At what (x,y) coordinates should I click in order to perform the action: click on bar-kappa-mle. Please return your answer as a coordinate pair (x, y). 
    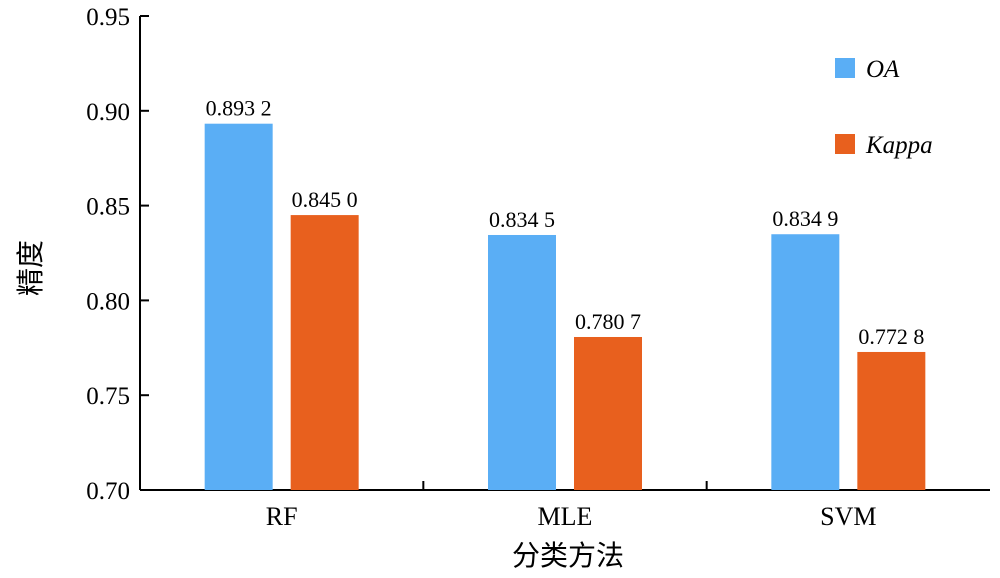
    Looking at the image, I should click on (608, 413).